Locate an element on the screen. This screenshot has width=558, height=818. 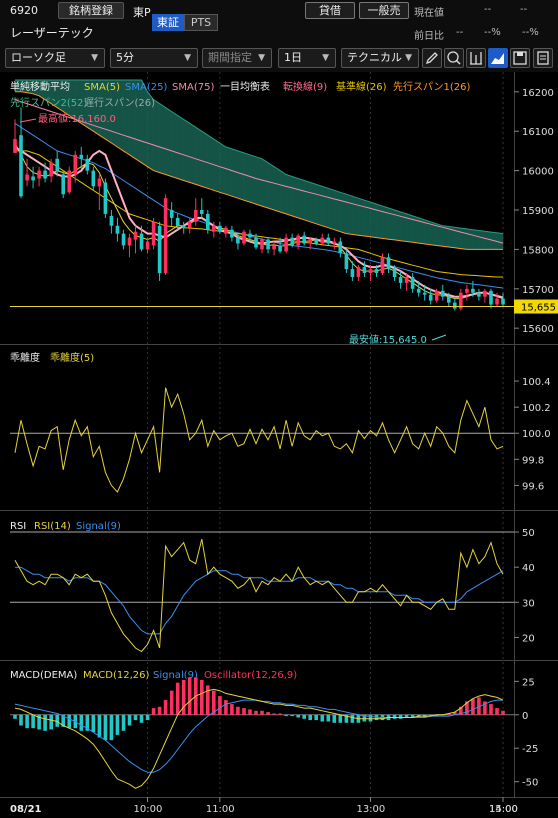
x-tick-label: 14:00 is located at coordinates (503, 809).